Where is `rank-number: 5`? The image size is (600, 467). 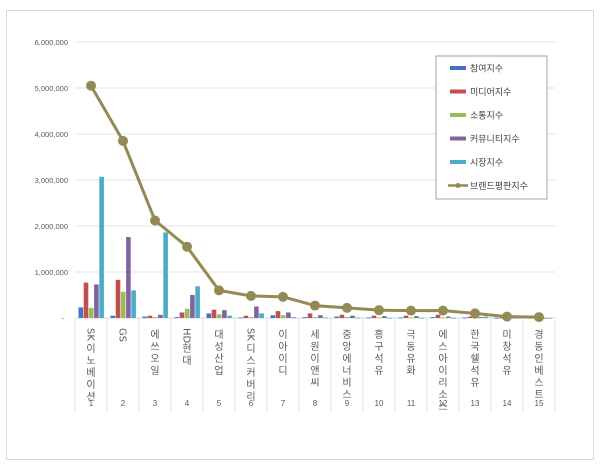
rank-number: 5 is located at coordinates (219, 403).